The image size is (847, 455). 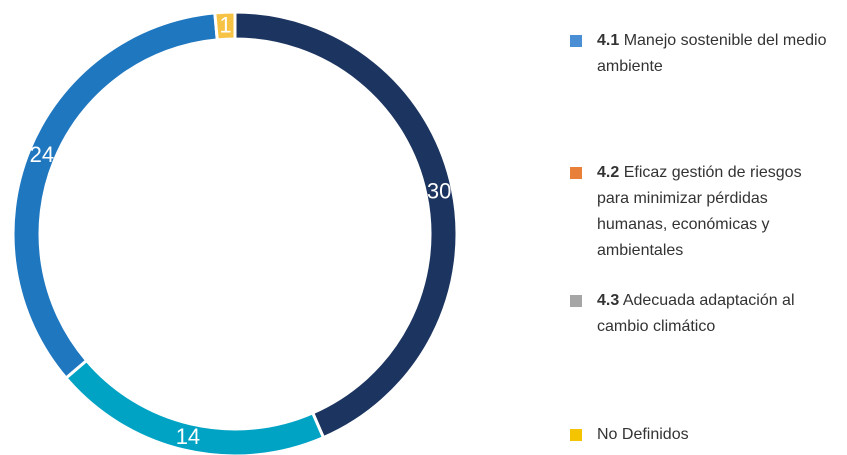 I want to click on legend-code: 4.3, so click(x=608, y=300).